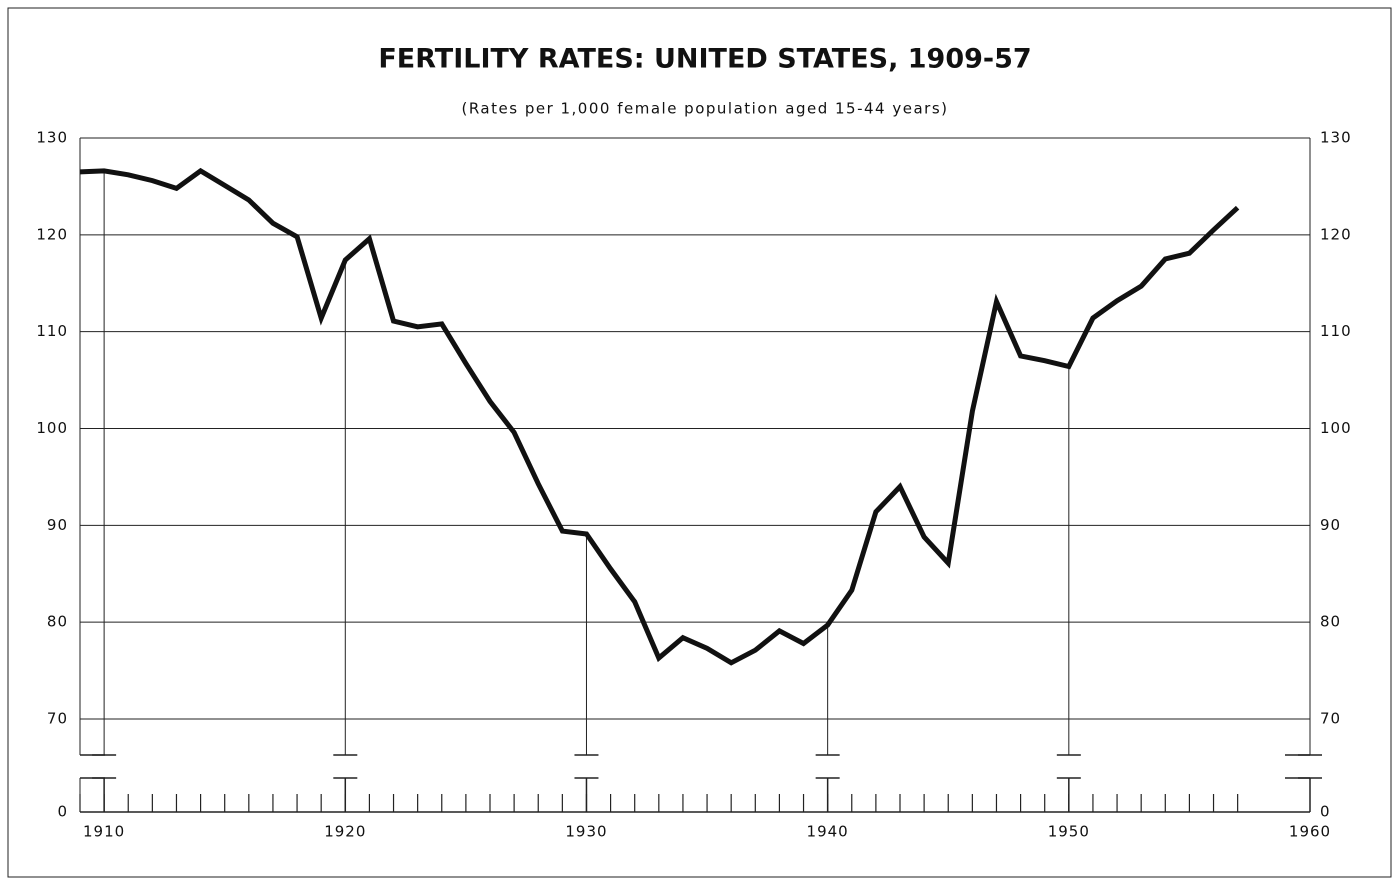 The width and height of the screenshot is (1399, 889). Describe the element at coordinates (52, 428) in the screenshot. I see `y-tick-label: 100` at that location.